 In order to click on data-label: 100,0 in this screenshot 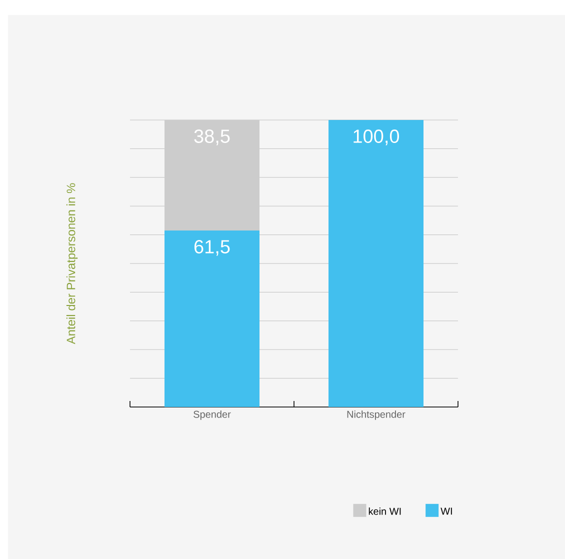, I will do `click(377, 138)`.